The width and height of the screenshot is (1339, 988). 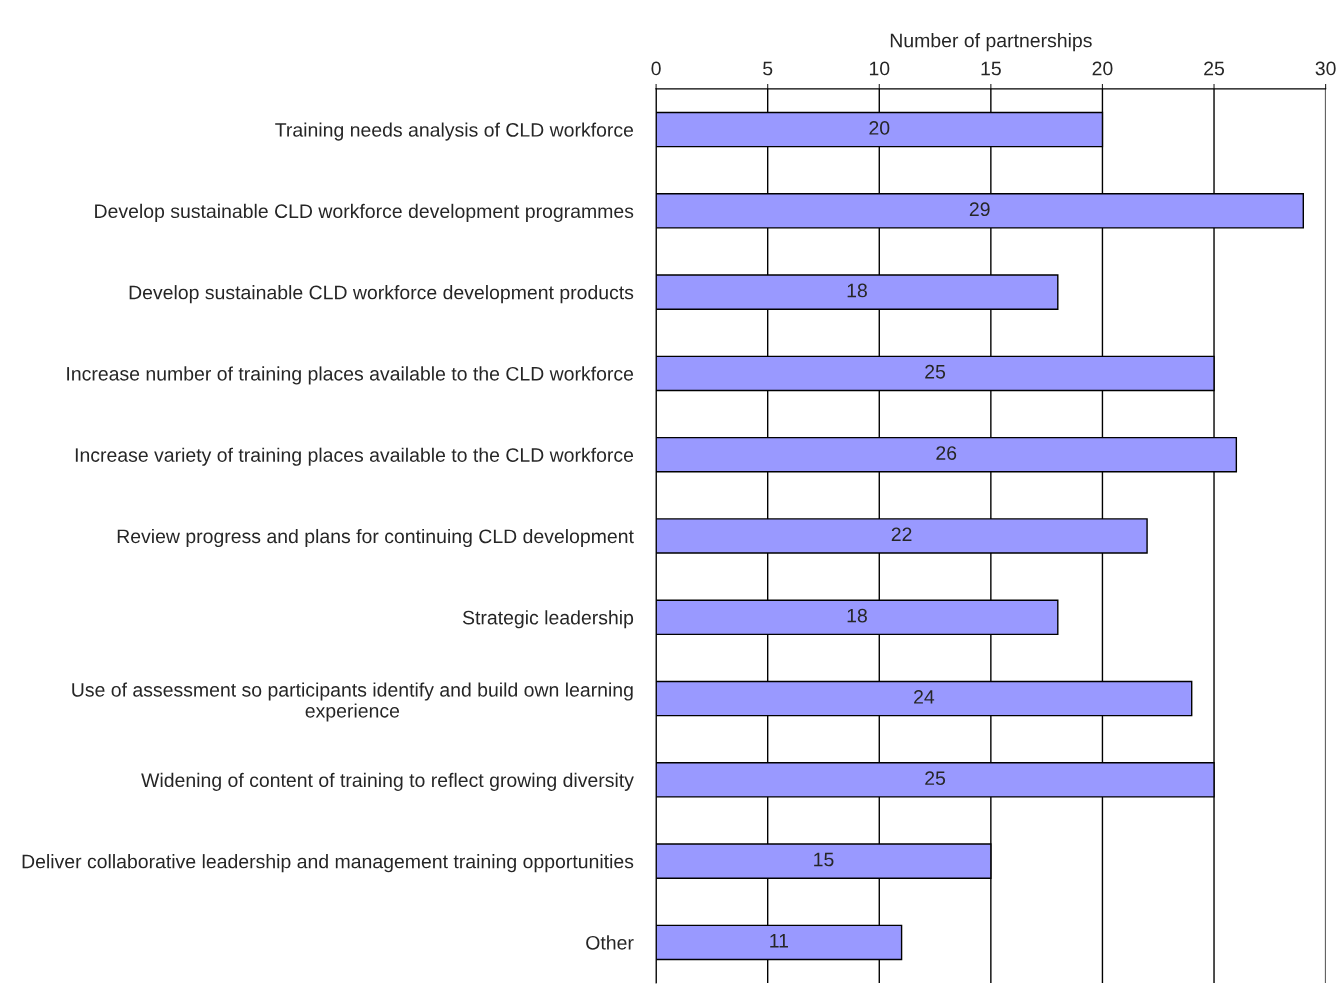 What do you see at coordinates (924, 697) in the screenshot?
I see `data-label: 24` at bounding box center [924, 697].